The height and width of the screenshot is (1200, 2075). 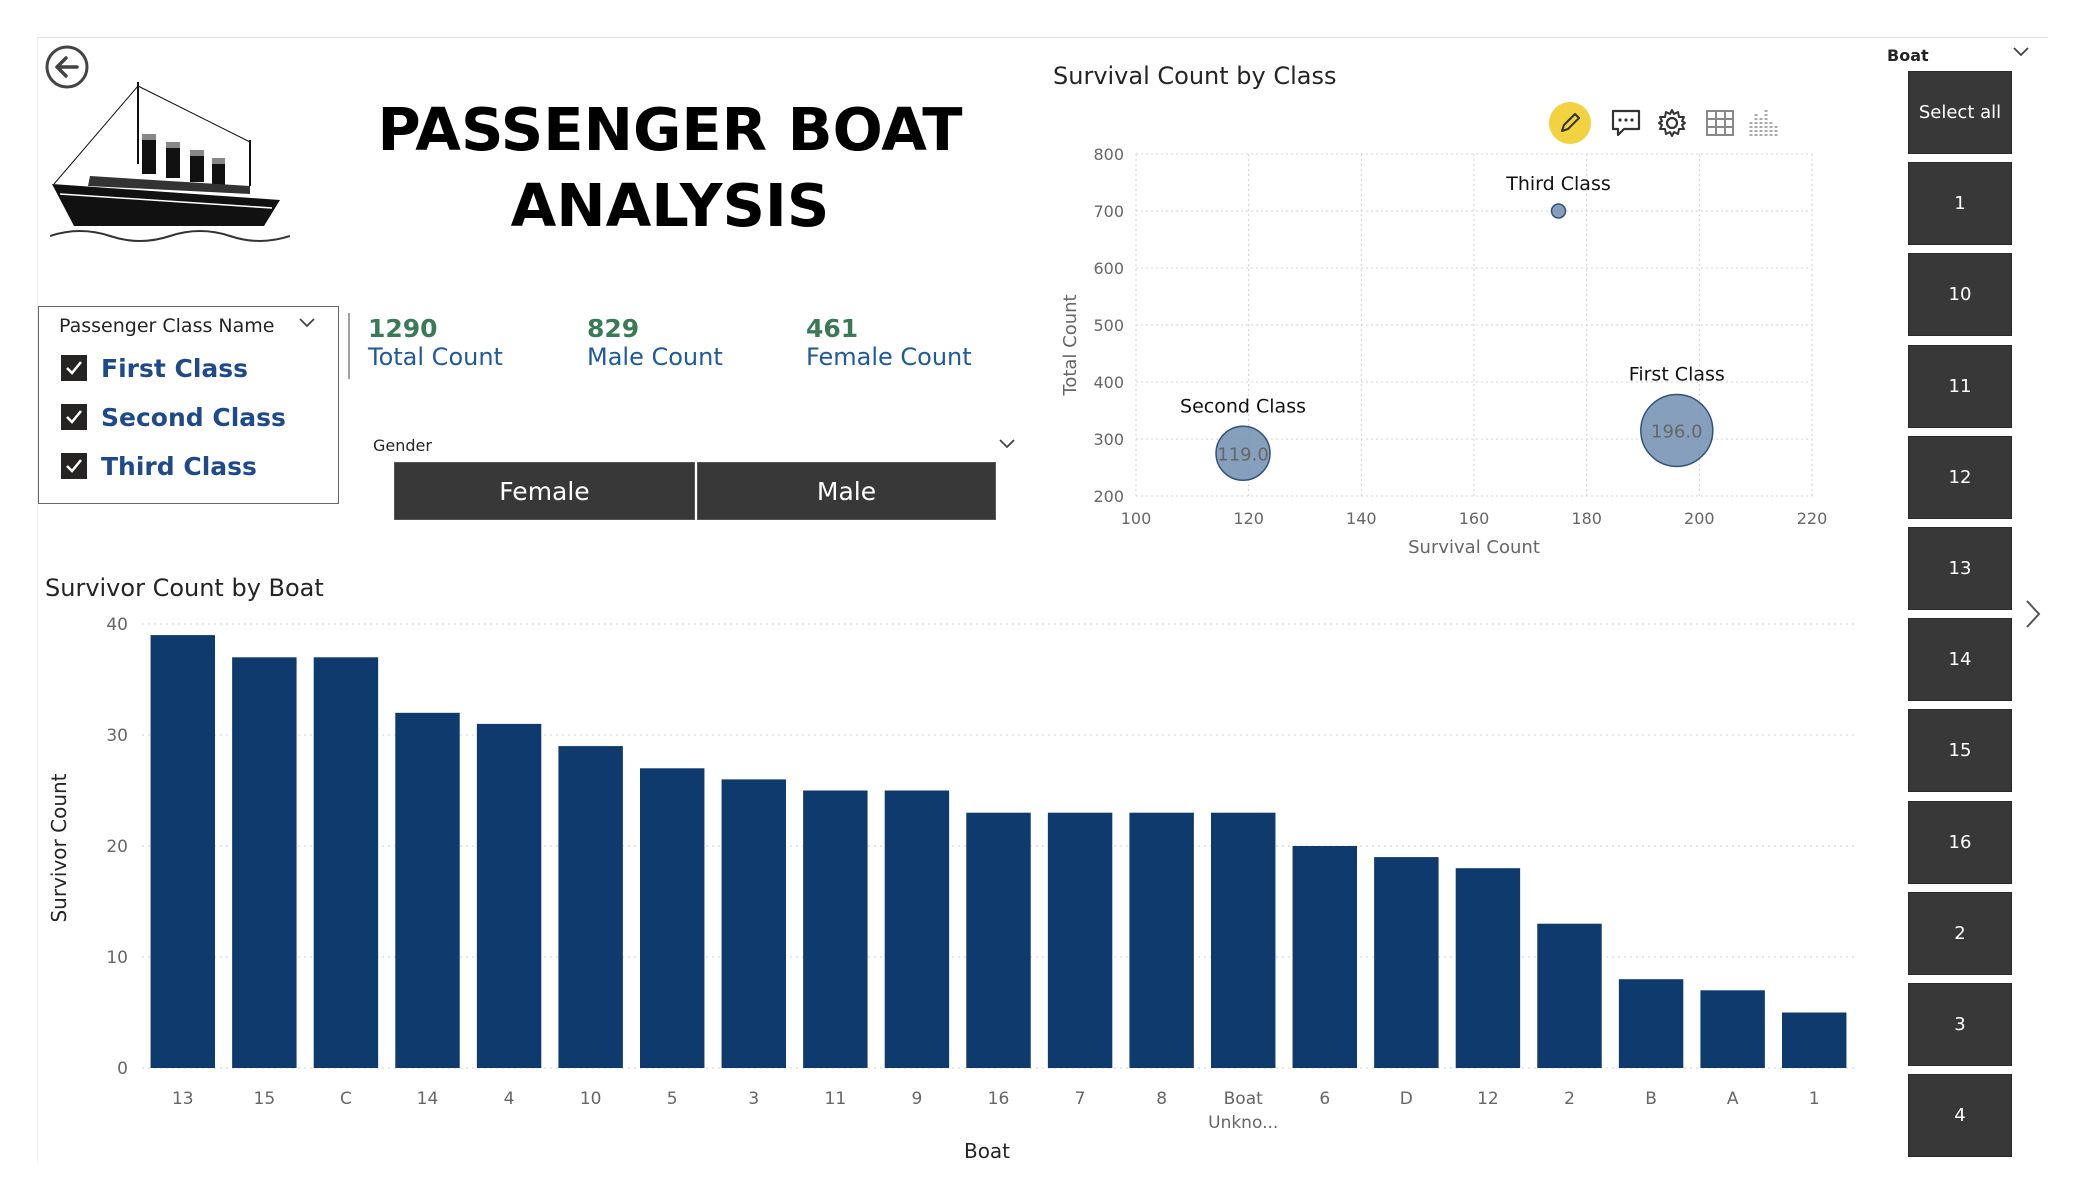 I want to click on x-tick-label: 180, so click(x=1586, y=518).